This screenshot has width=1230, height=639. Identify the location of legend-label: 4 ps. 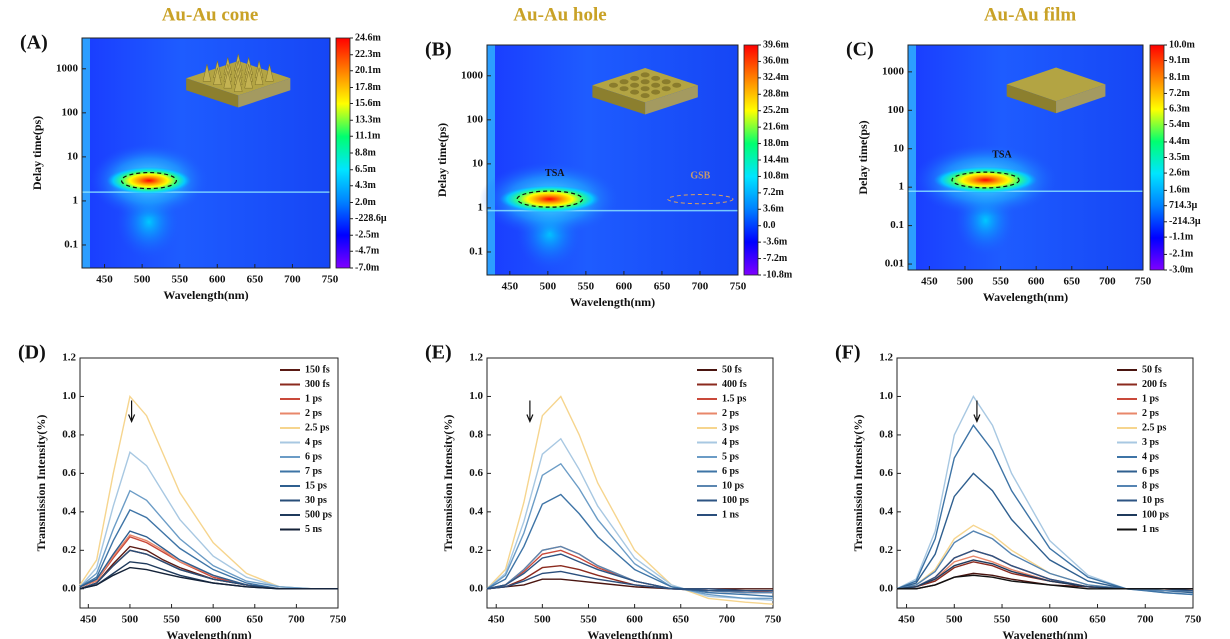
(313, 442).